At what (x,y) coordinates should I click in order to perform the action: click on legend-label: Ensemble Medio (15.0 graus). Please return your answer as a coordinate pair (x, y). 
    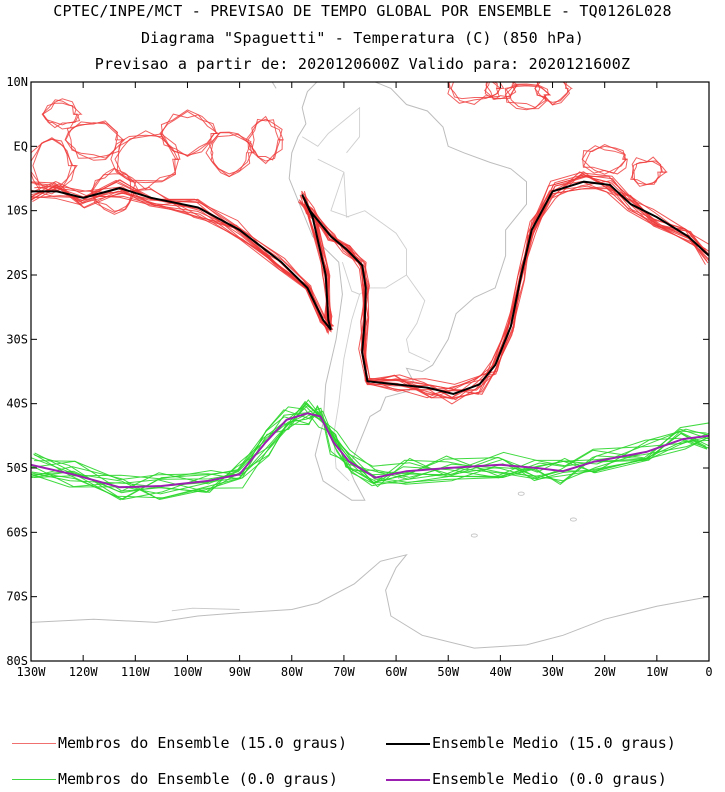
    Looking at the image, I should click on (554, 743).